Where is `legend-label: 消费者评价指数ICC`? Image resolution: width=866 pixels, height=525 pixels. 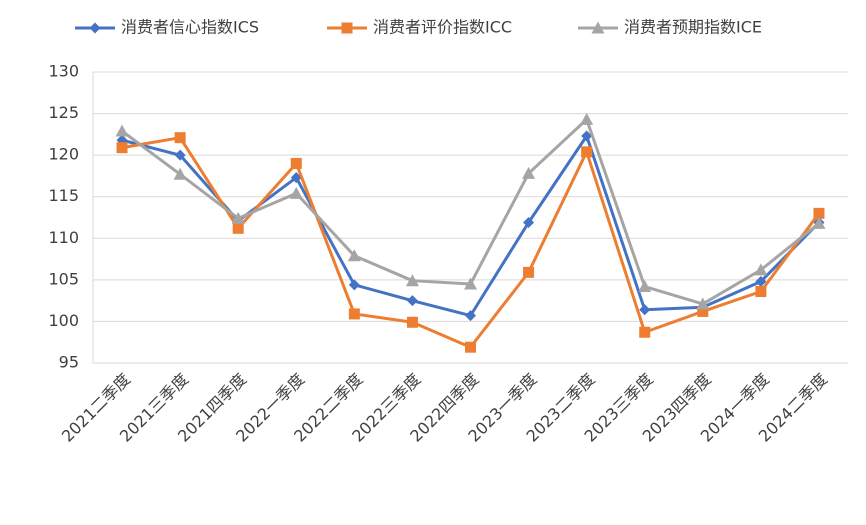
legend-label: 消费者评价指数ICC is located at coordinates (442, 27).